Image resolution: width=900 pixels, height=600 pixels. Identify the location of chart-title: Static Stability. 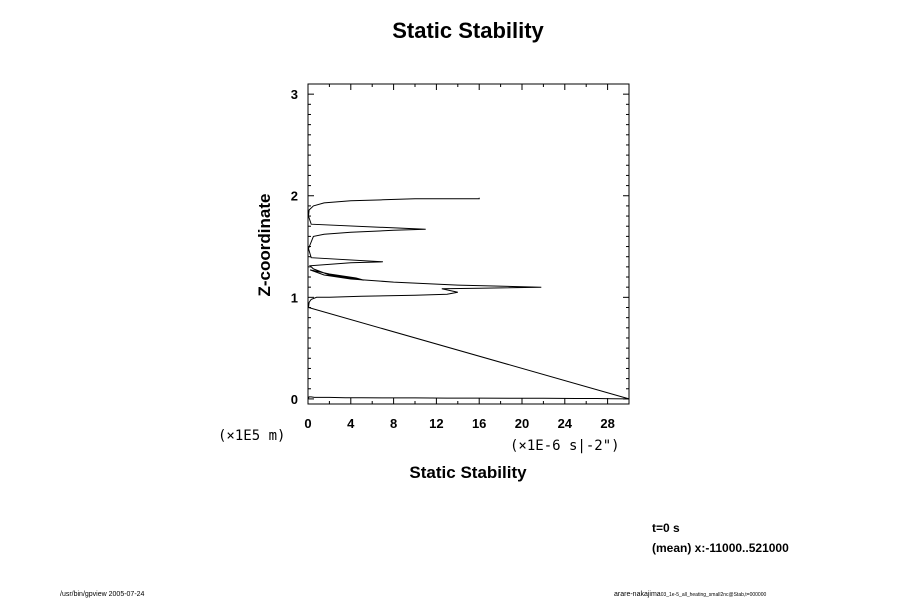
(468, 30).